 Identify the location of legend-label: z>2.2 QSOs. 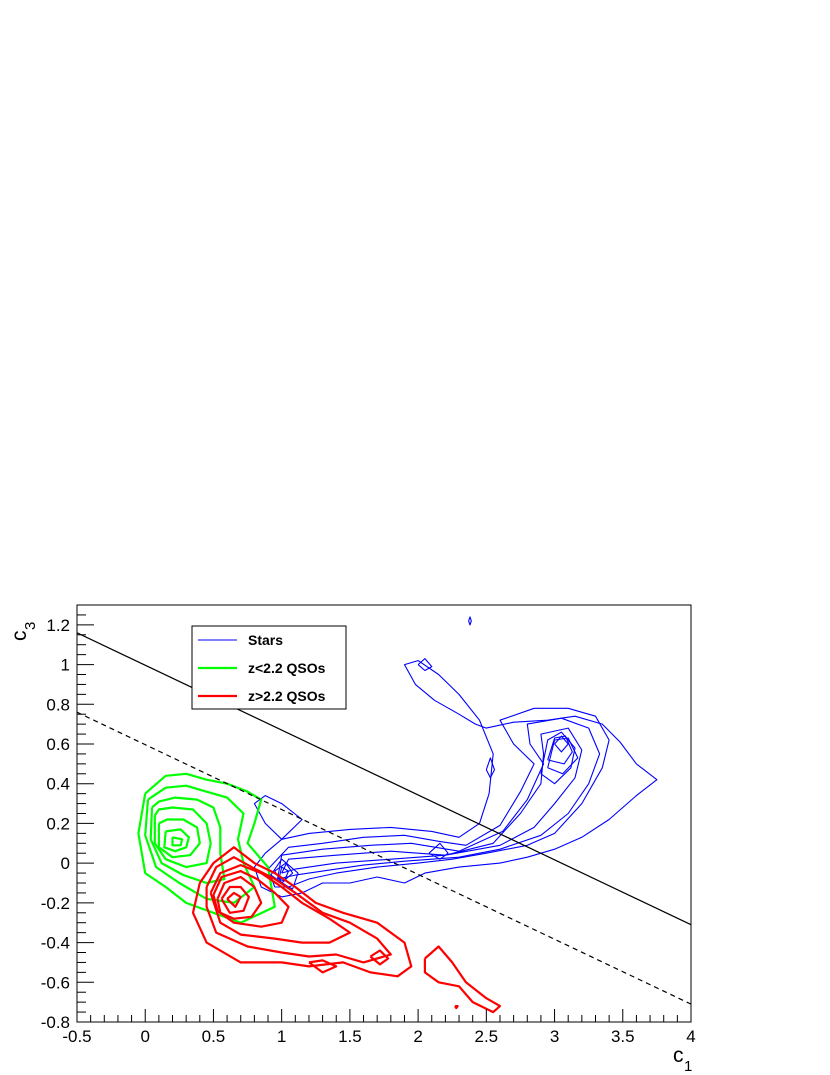
(287, 696).